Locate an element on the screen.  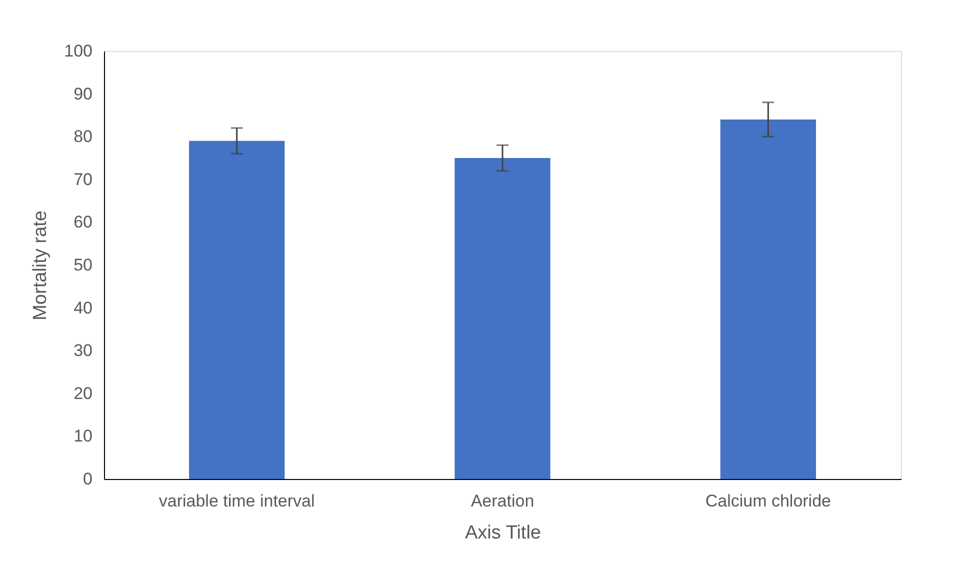
y-tick-label: 10 is located at coordinates (83, 436).